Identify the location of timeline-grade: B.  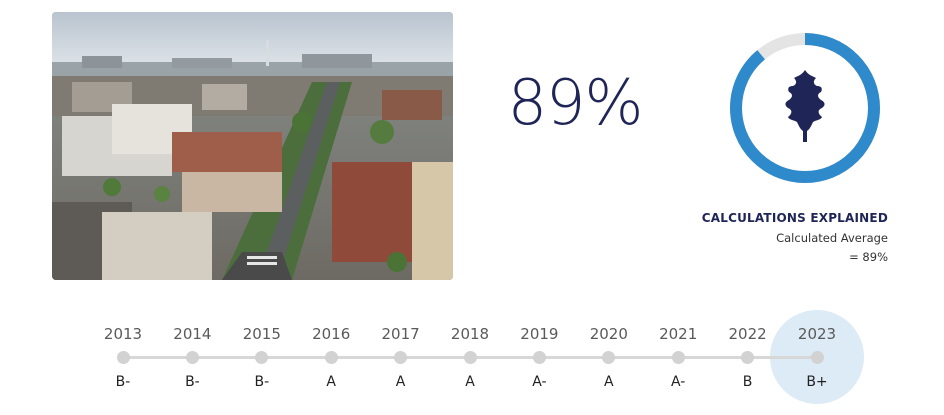
(747, 382).